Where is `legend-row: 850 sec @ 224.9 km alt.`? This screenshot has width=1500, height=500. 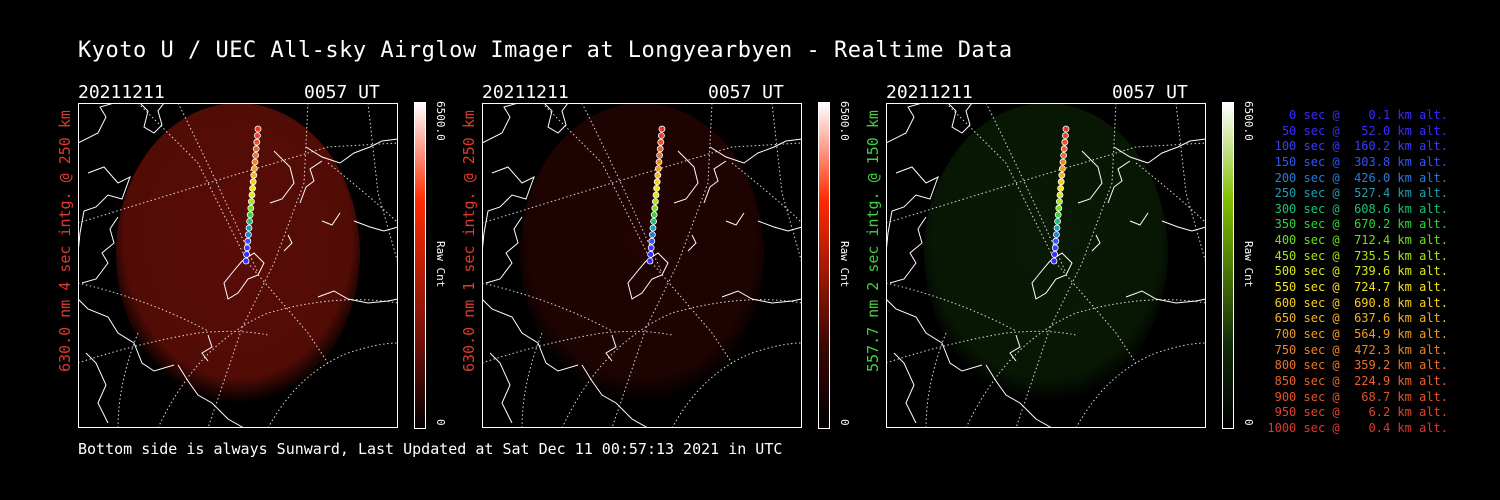 legend-row: 850 sec @ 224.9 km alt. is located at coordinates (1361, 380).